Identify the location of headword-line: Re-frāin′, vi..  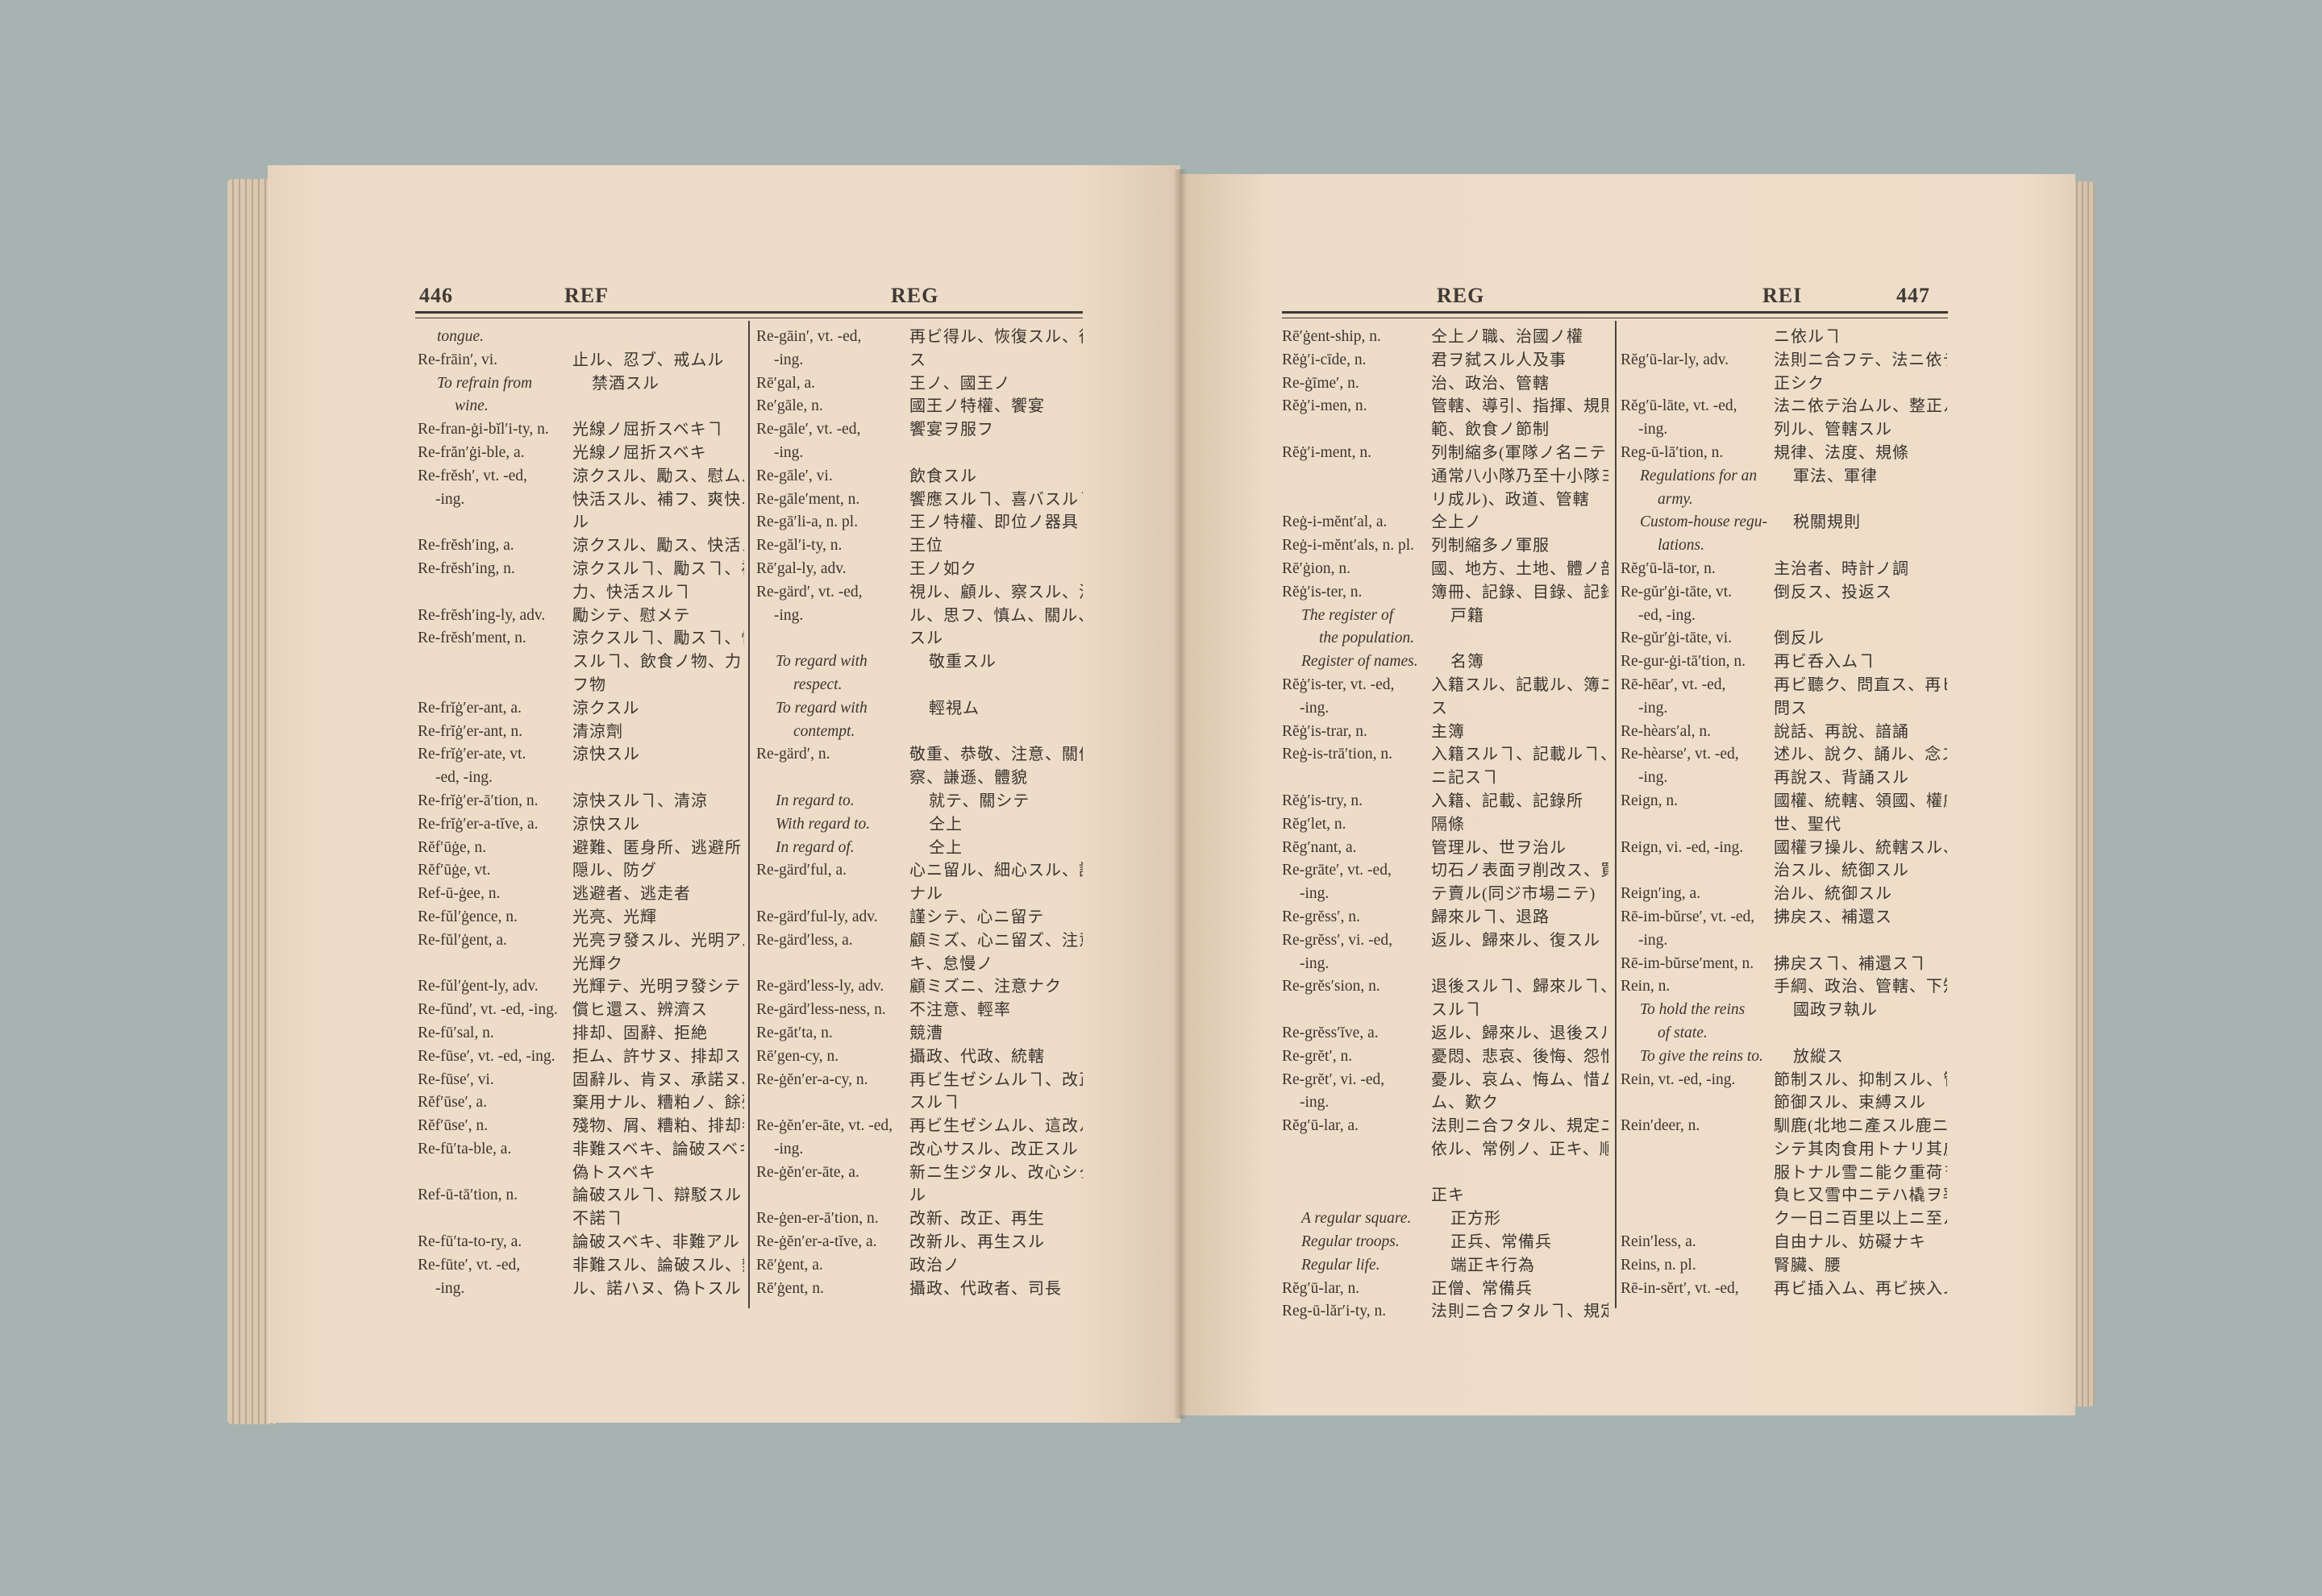
(458, 359).